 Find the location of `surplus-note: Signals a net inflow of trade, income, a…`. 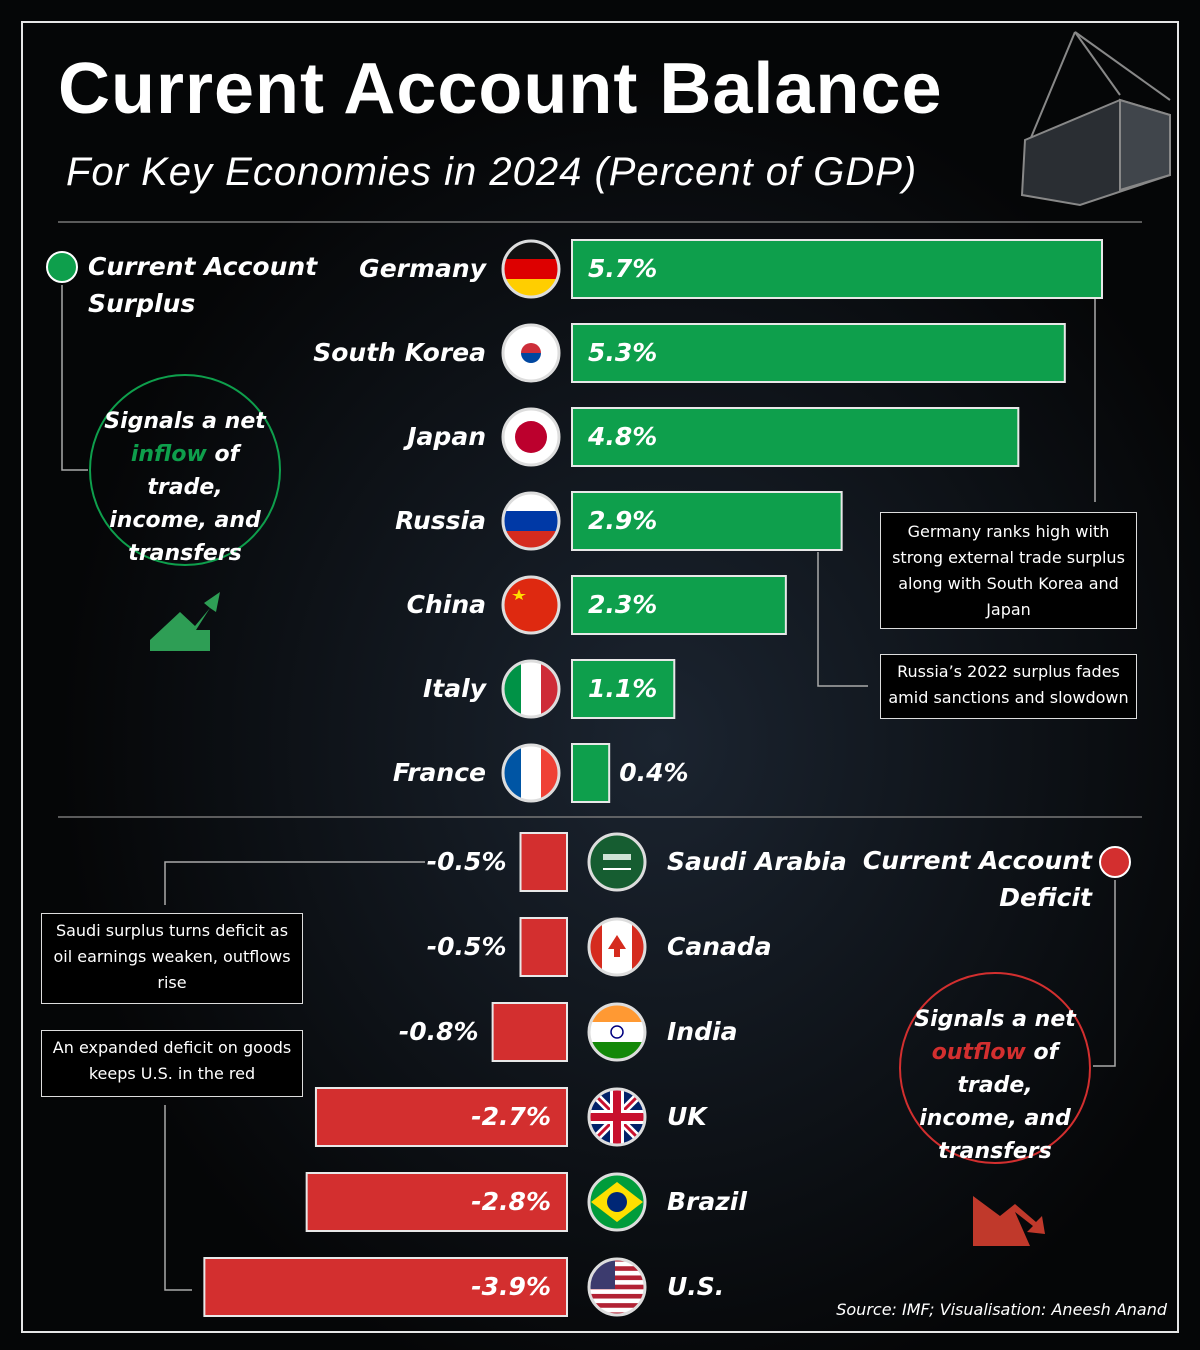

surplus-note: Signals a net inflow of trade, income, a… is located at coordinates (185, 487).